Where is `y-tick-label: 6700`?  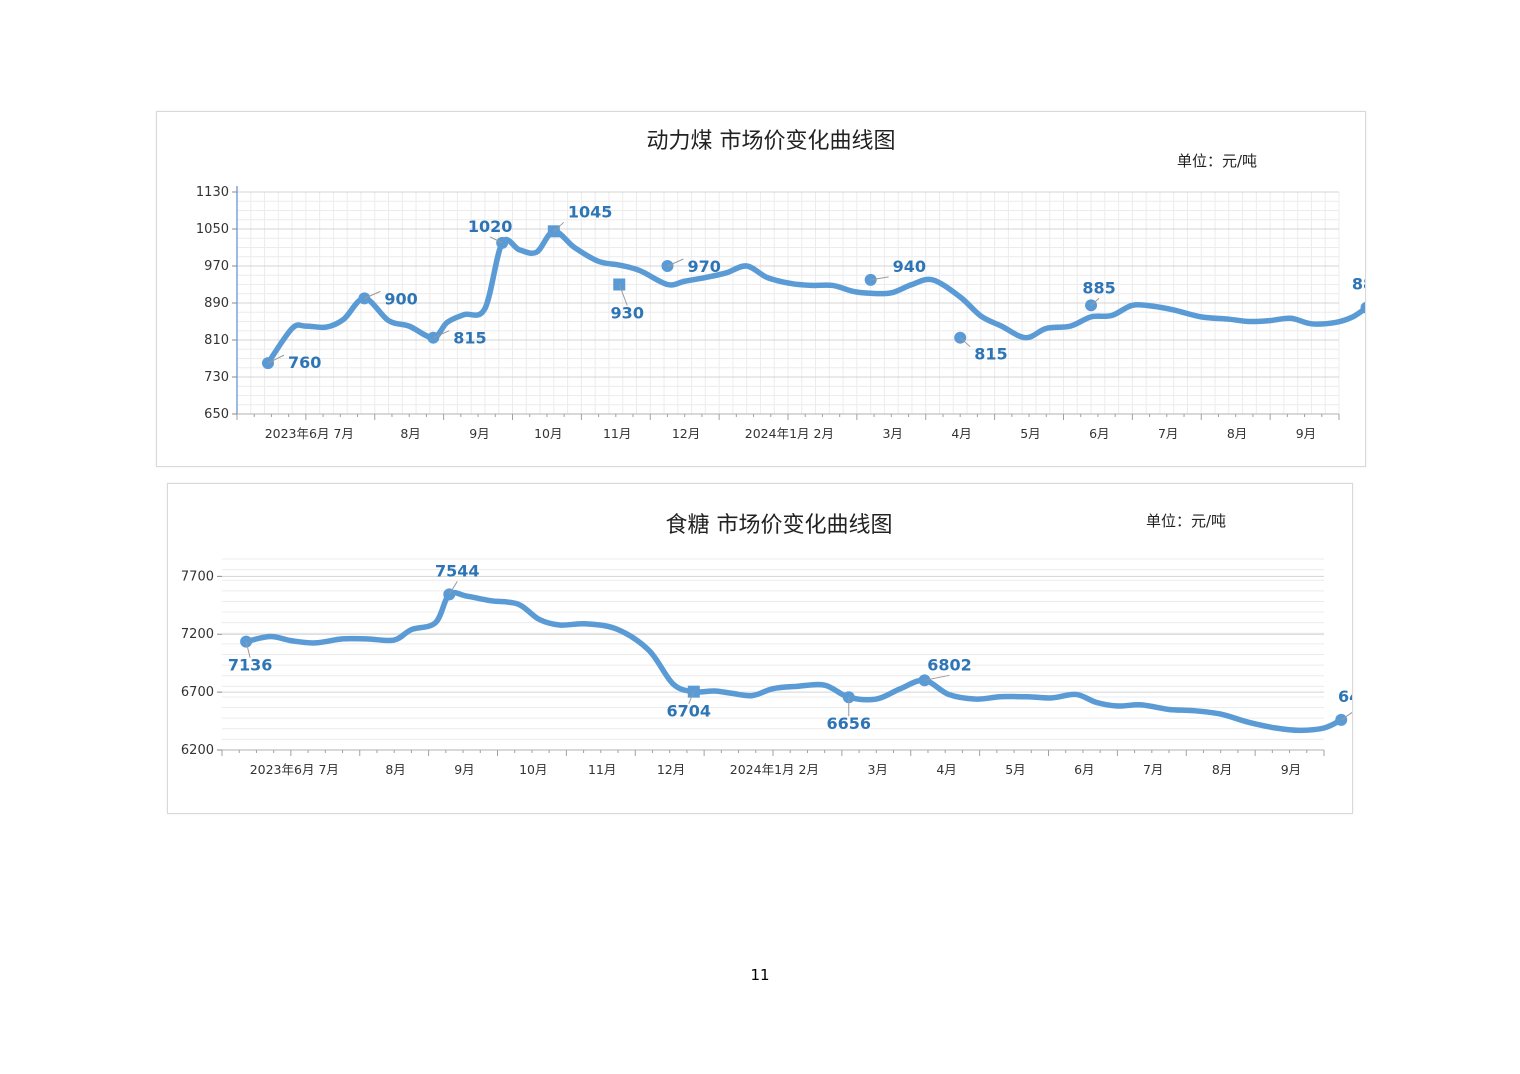
y-tick-label: 6700 is located at coordinates (197, 692).